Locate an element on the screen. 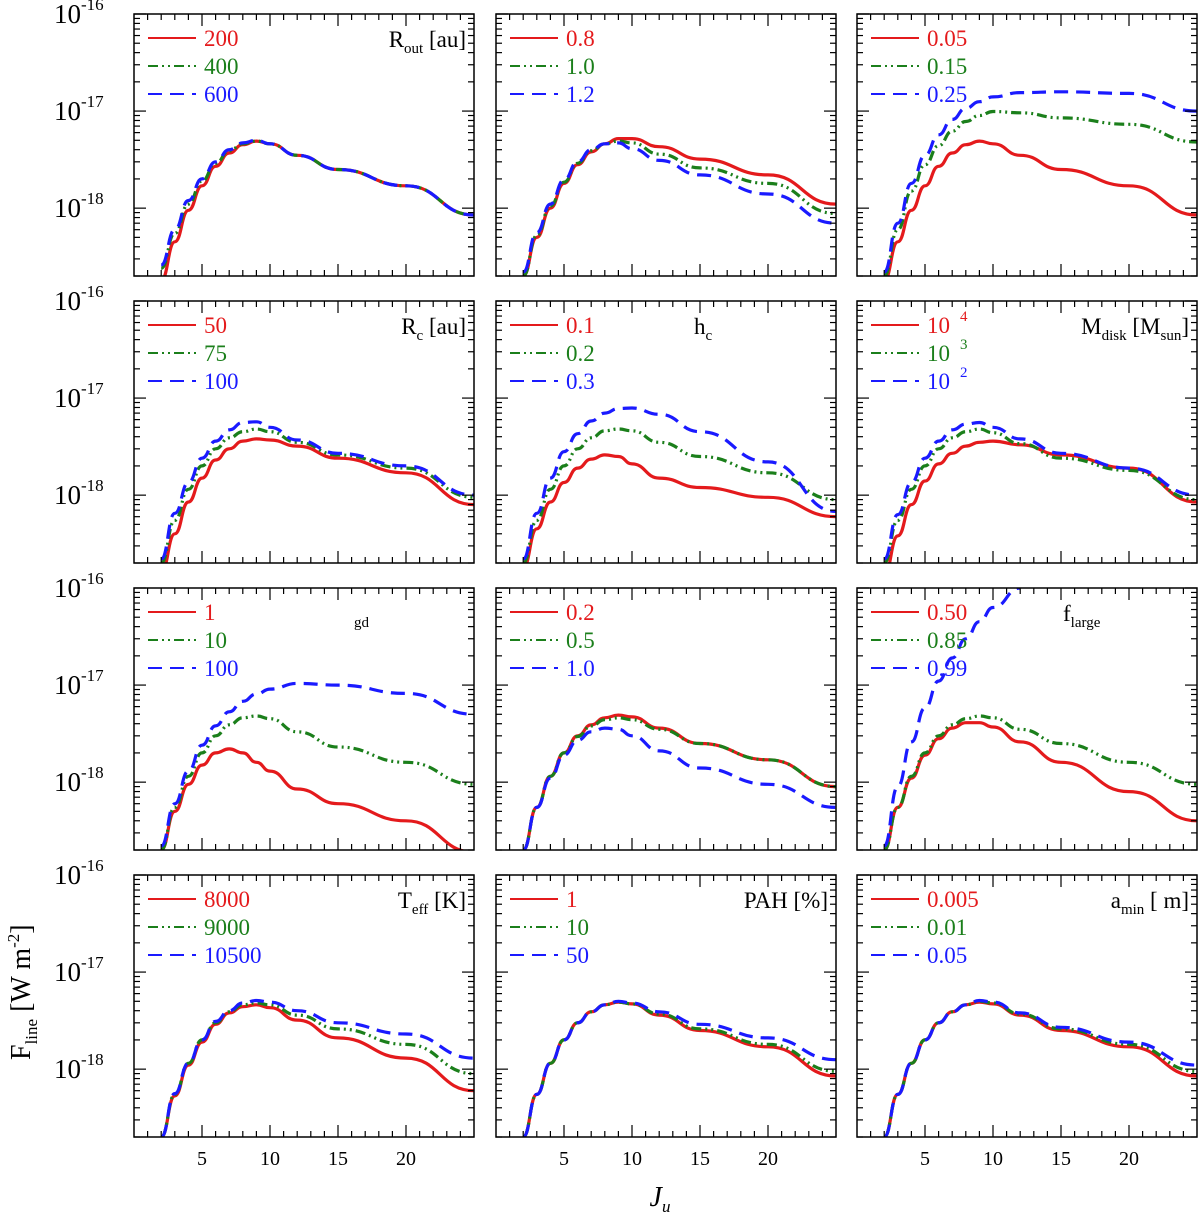  legend-label: 1 is located at coordinates (572, 899).